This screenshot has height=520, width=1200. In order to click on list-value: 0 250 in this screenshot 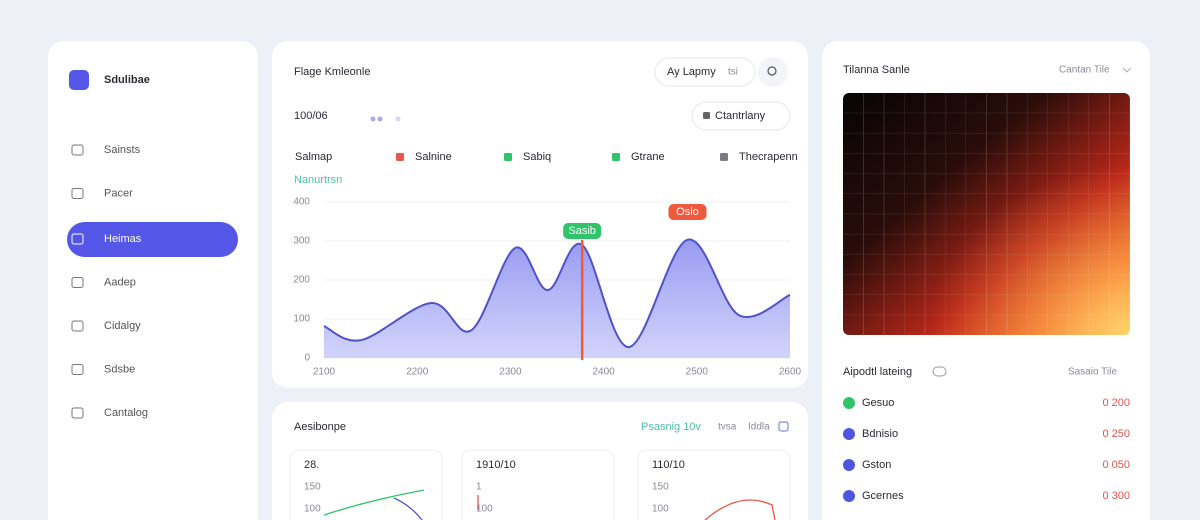, I will do `click(1116, 434)`.